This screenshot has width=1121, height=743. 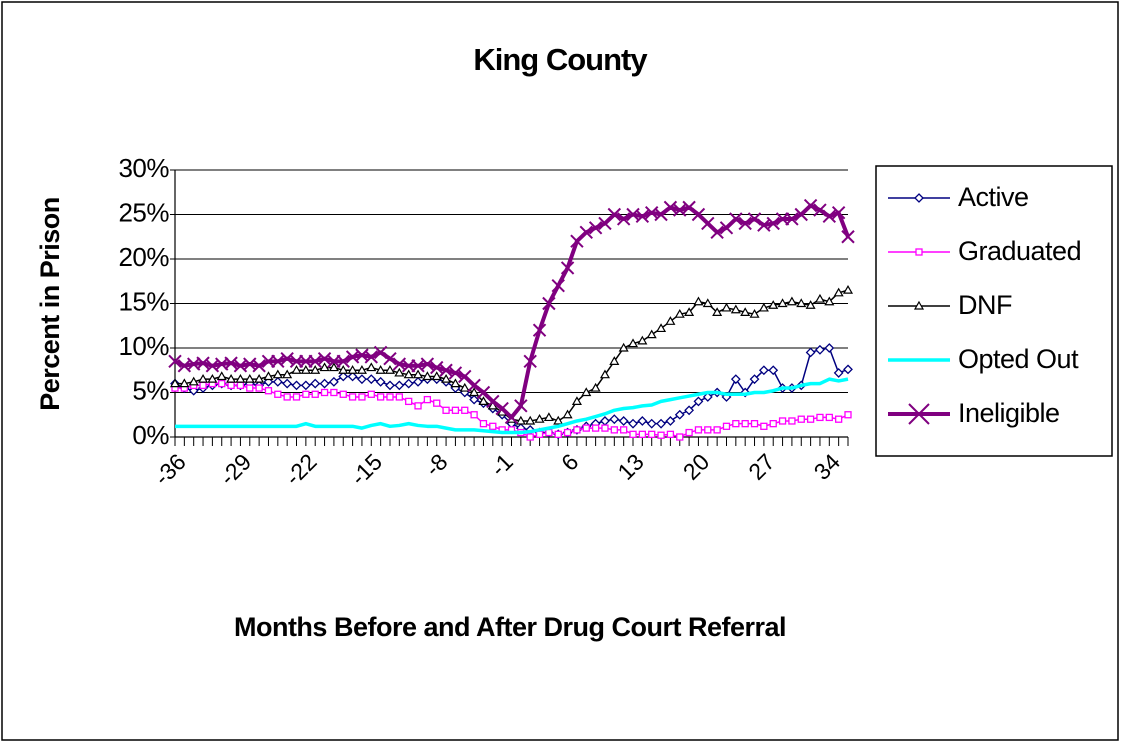 What do you see at coordinates (50, 304) in the screenshot?
I see `y-axis-title: Percent in Prison` at bounding box center [50, 304].